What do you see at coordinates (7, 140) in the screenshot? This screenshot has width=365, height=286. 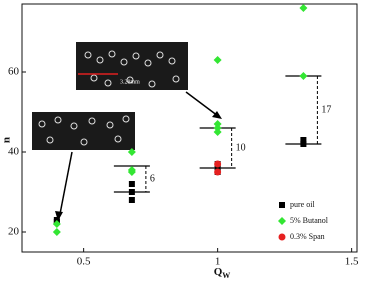 I see `y-axis-label: n` at bounding box center [7, 140].